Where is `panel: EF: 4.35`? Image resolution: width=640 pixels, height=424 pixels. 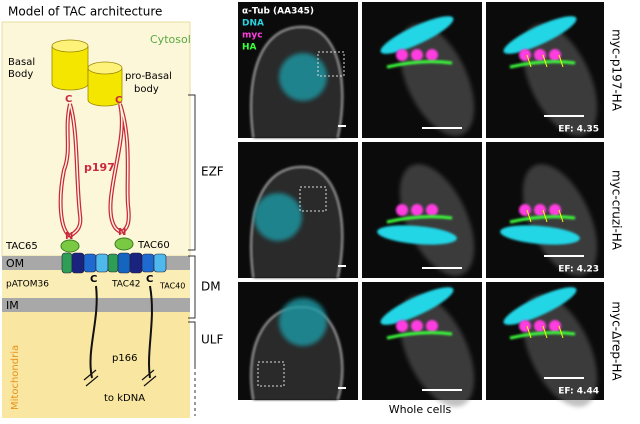 panel: EF: 4.35 is located at coordinates (545, 70).